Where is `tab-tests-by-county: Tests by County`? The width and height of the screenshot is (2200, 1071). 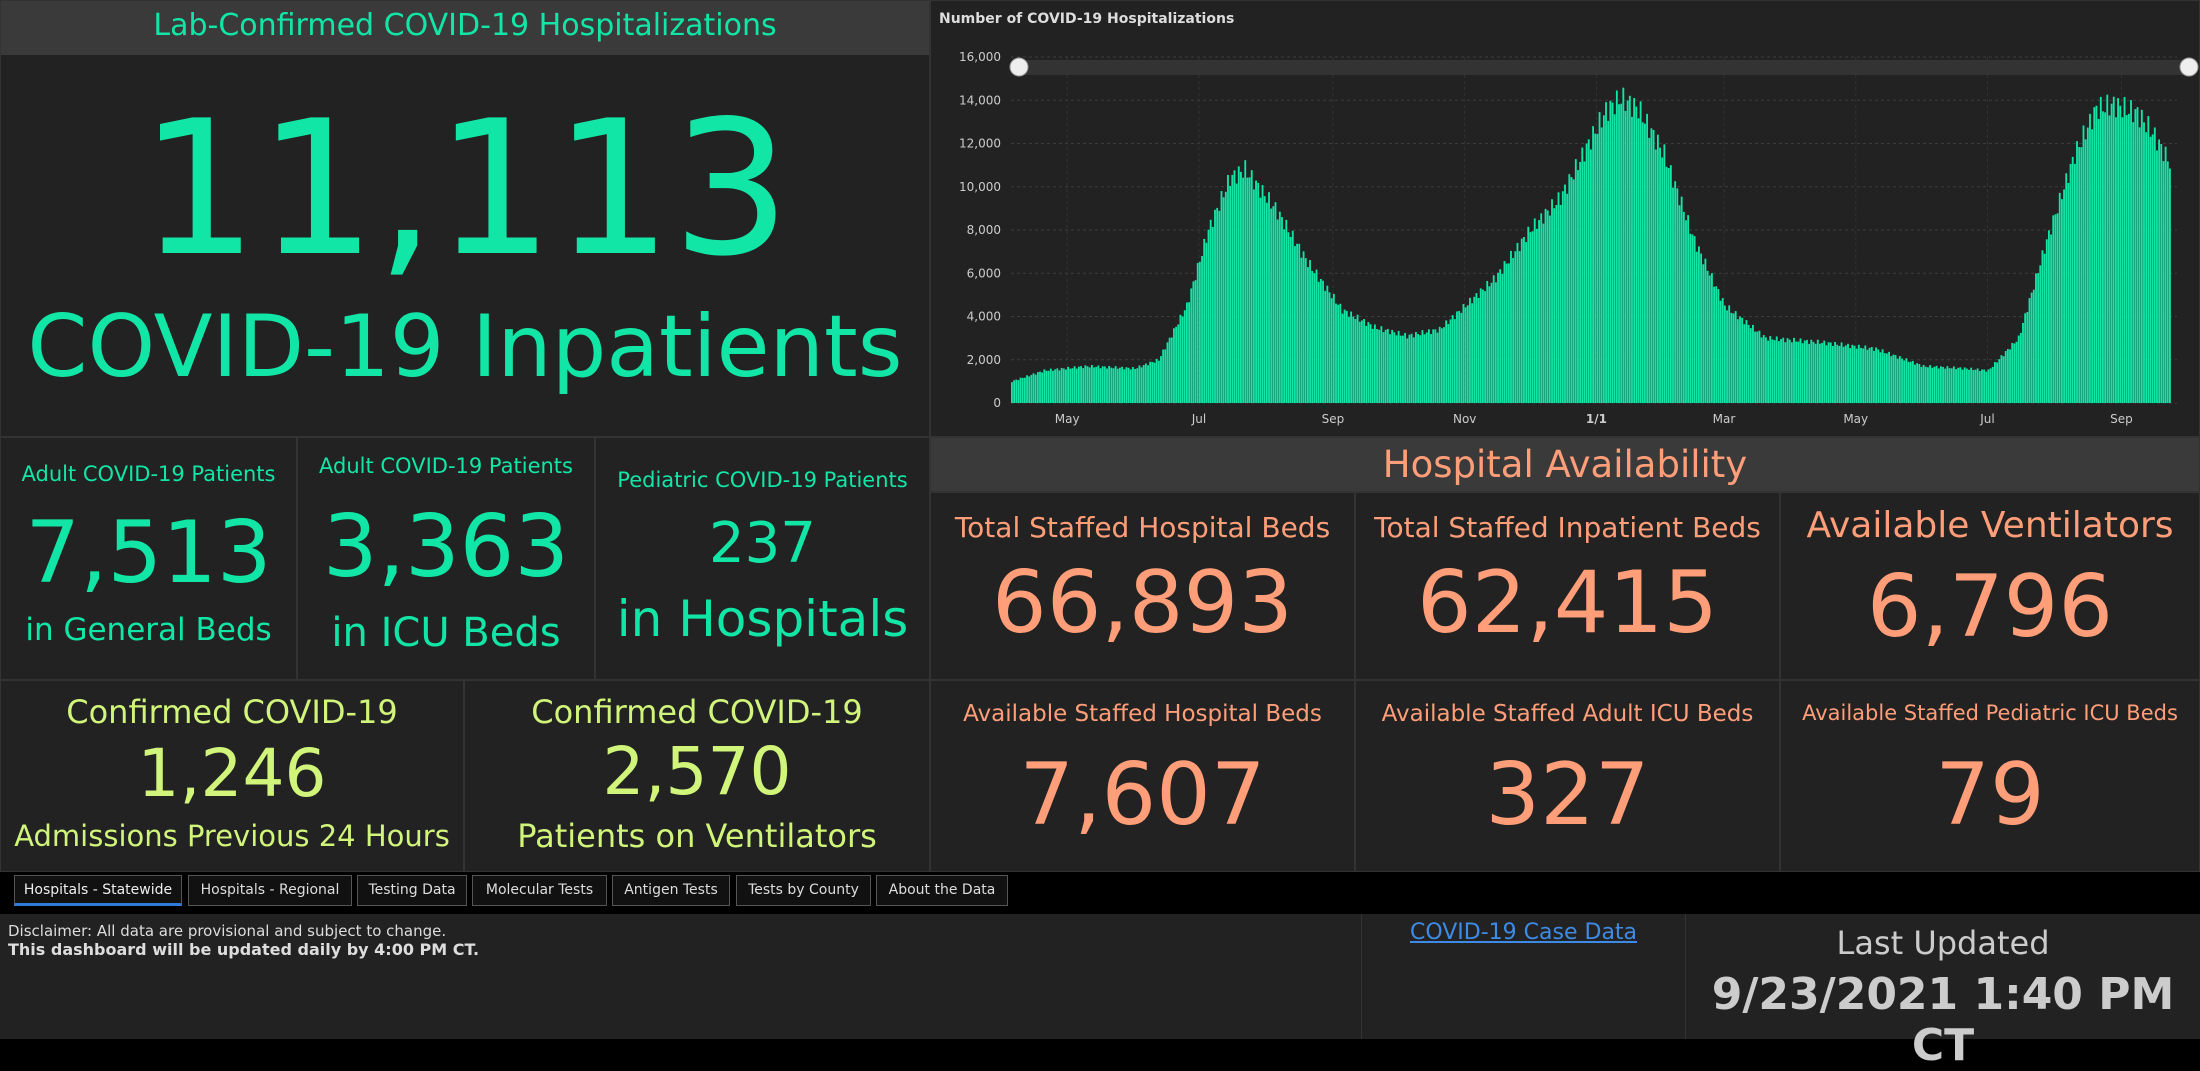 tab-tests-by-county: Tests by County is located at coordinates (803, 890).